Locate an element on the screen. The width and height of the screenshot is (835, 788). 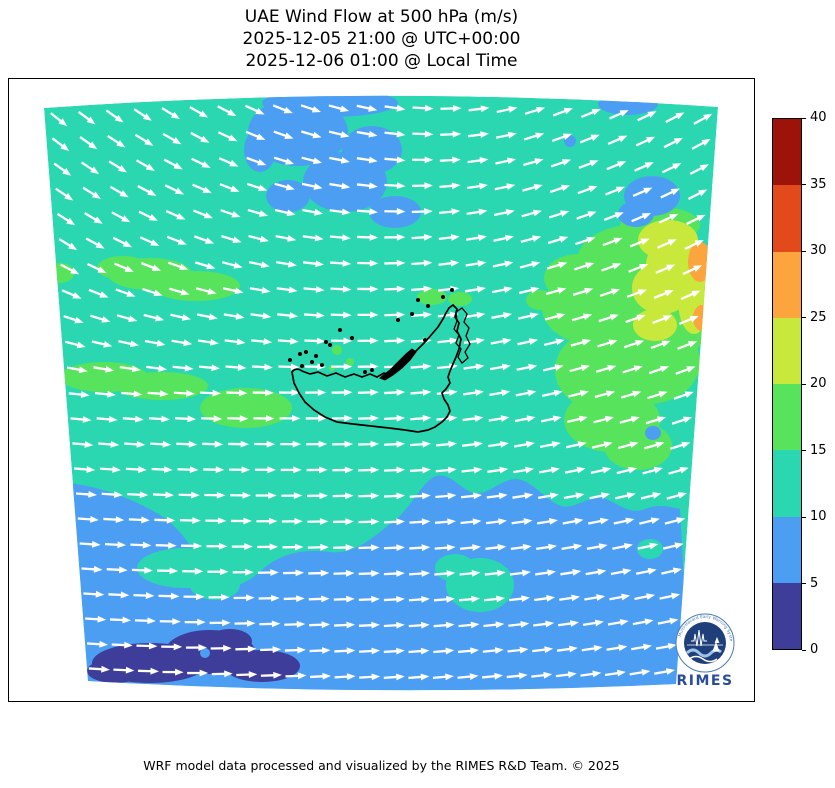
colorbar-tick-label: 40 is located at coordinates (818, 117).